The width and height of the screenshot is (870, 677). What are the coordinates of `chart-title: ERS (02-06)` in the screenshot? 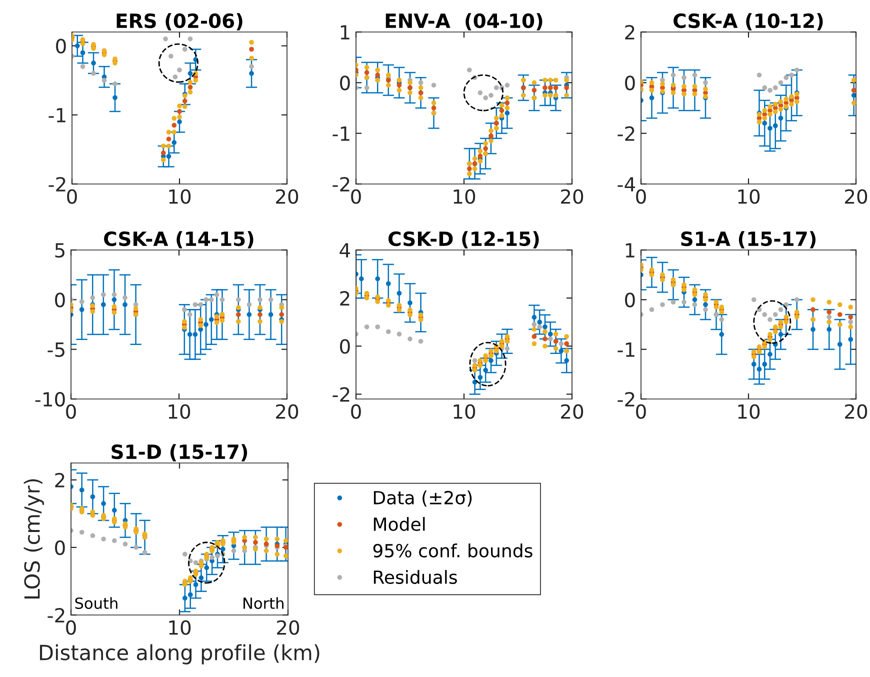 It's located at (179, 21).